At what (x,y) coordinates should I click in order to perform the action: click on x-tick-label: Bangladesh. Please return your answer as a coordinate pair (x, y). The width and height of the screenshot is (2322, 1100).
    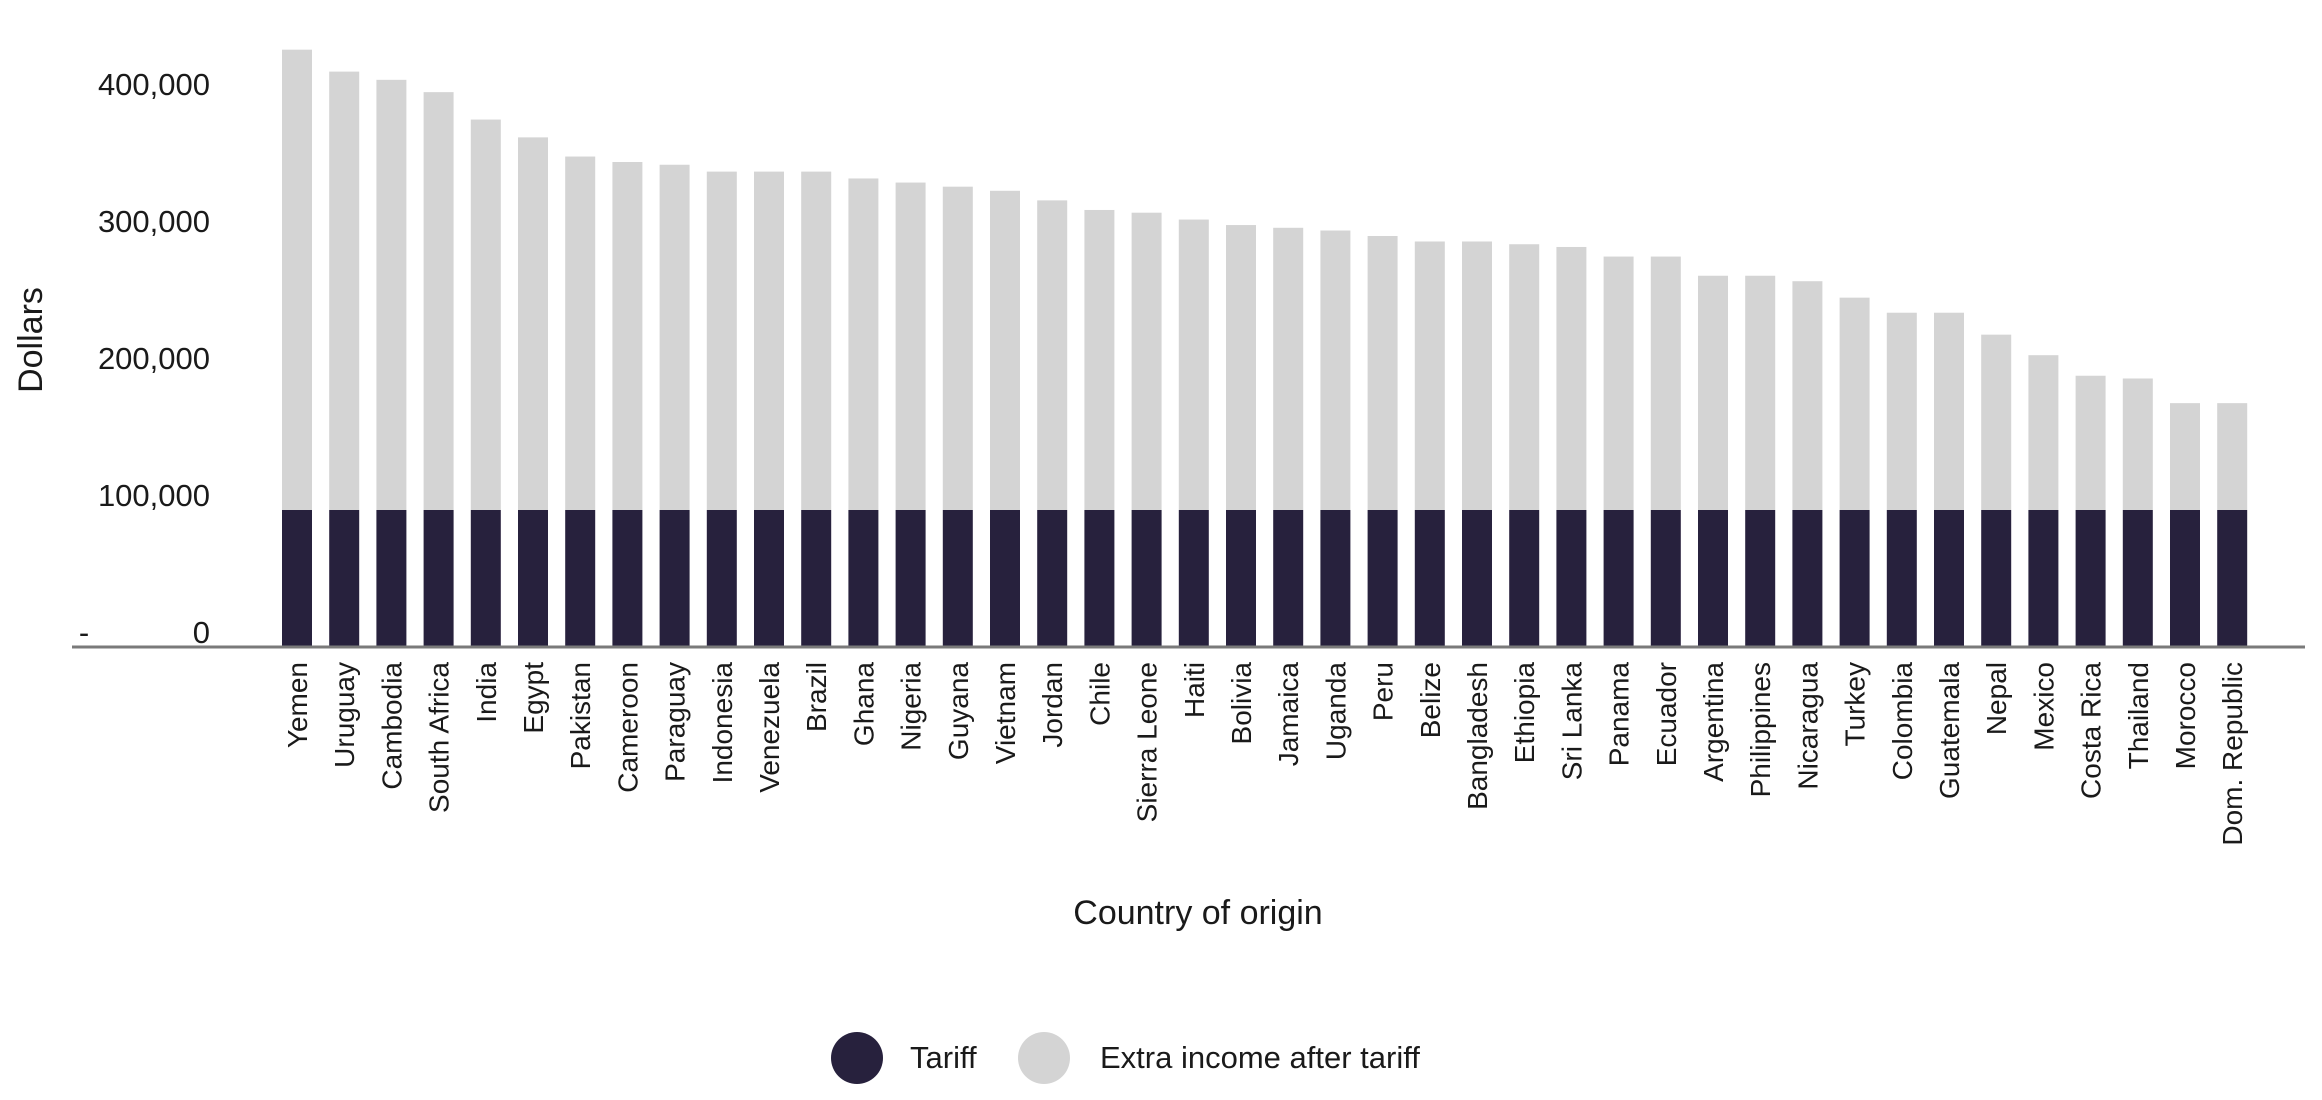
    Looking at the image, I should click on (1477, 736).